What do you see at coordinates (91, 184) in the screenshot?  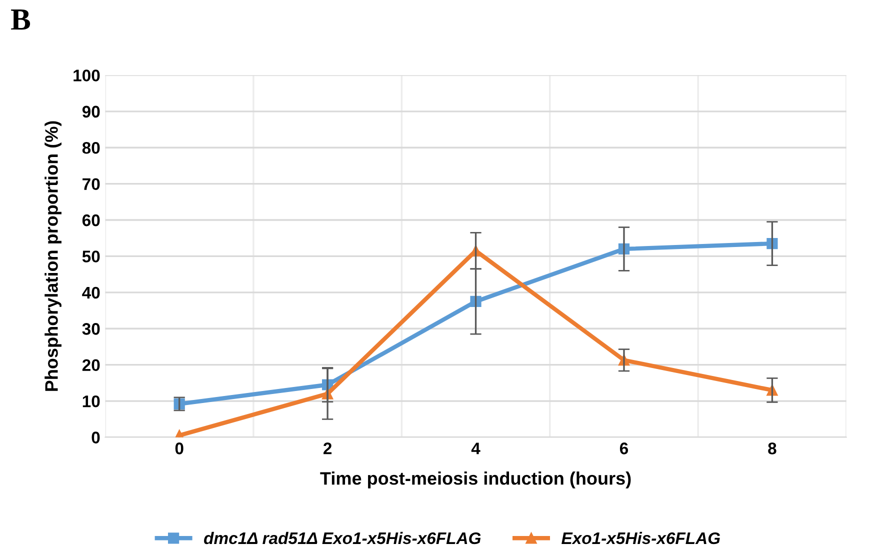 I see `y-tick-label: 70` at bounding box center [91, 184].